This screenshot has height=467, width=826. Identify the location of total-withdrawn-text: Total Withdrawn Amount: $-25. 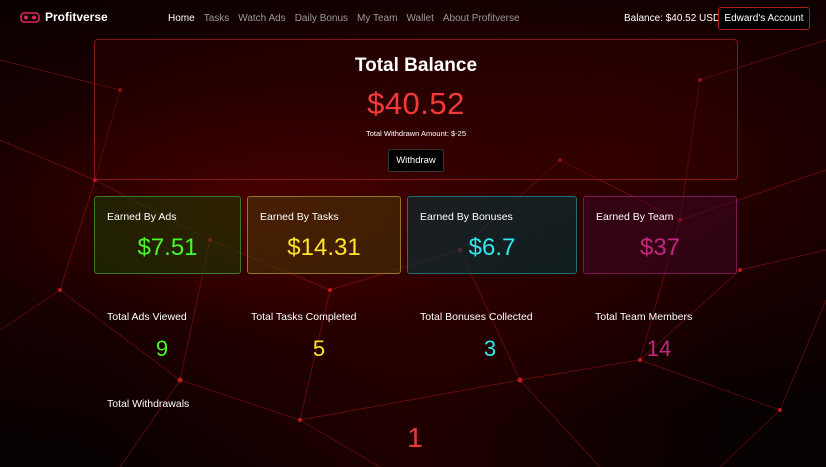
(416, 133).